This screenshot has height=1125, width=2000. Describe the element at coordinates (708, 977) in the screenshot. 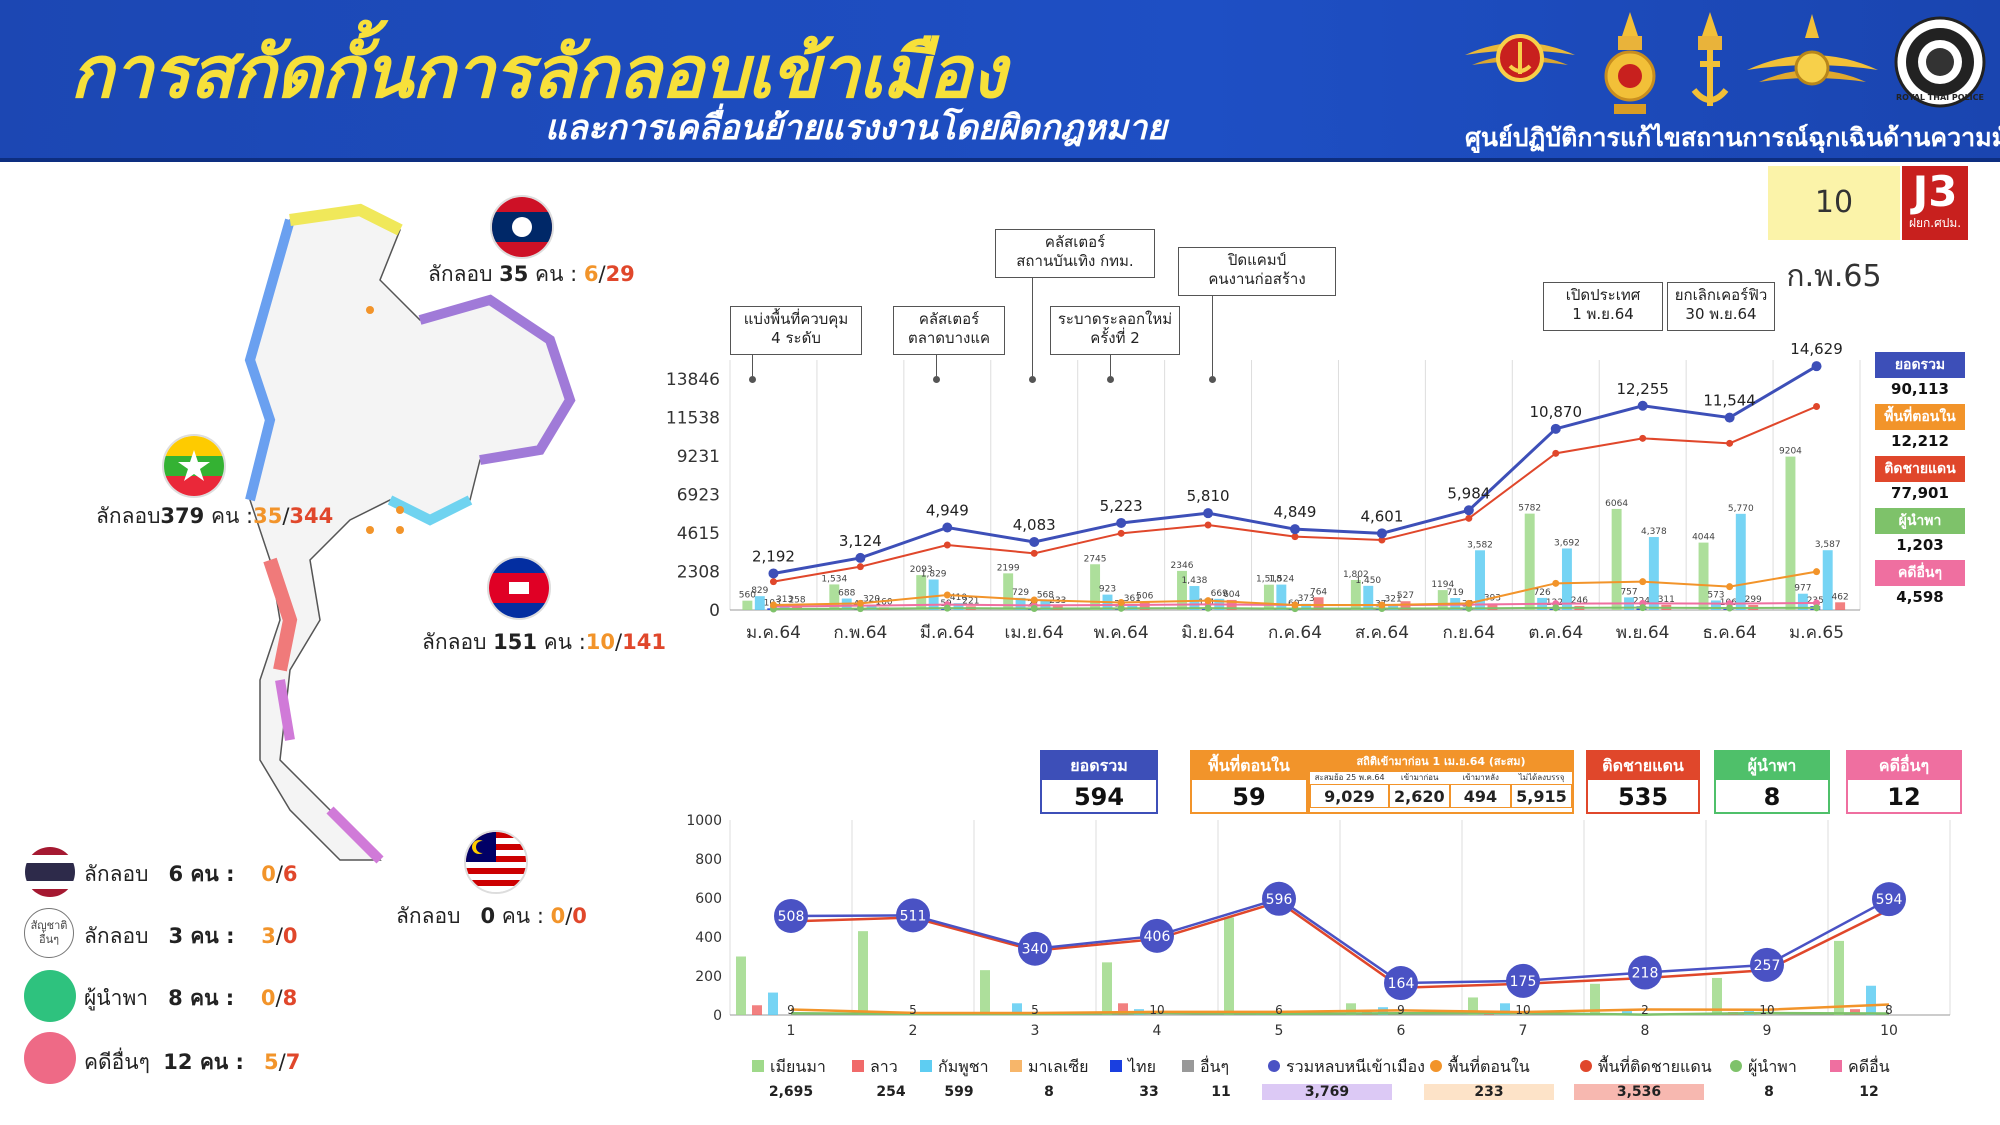

I see `y-tick-label: 200` at that location.